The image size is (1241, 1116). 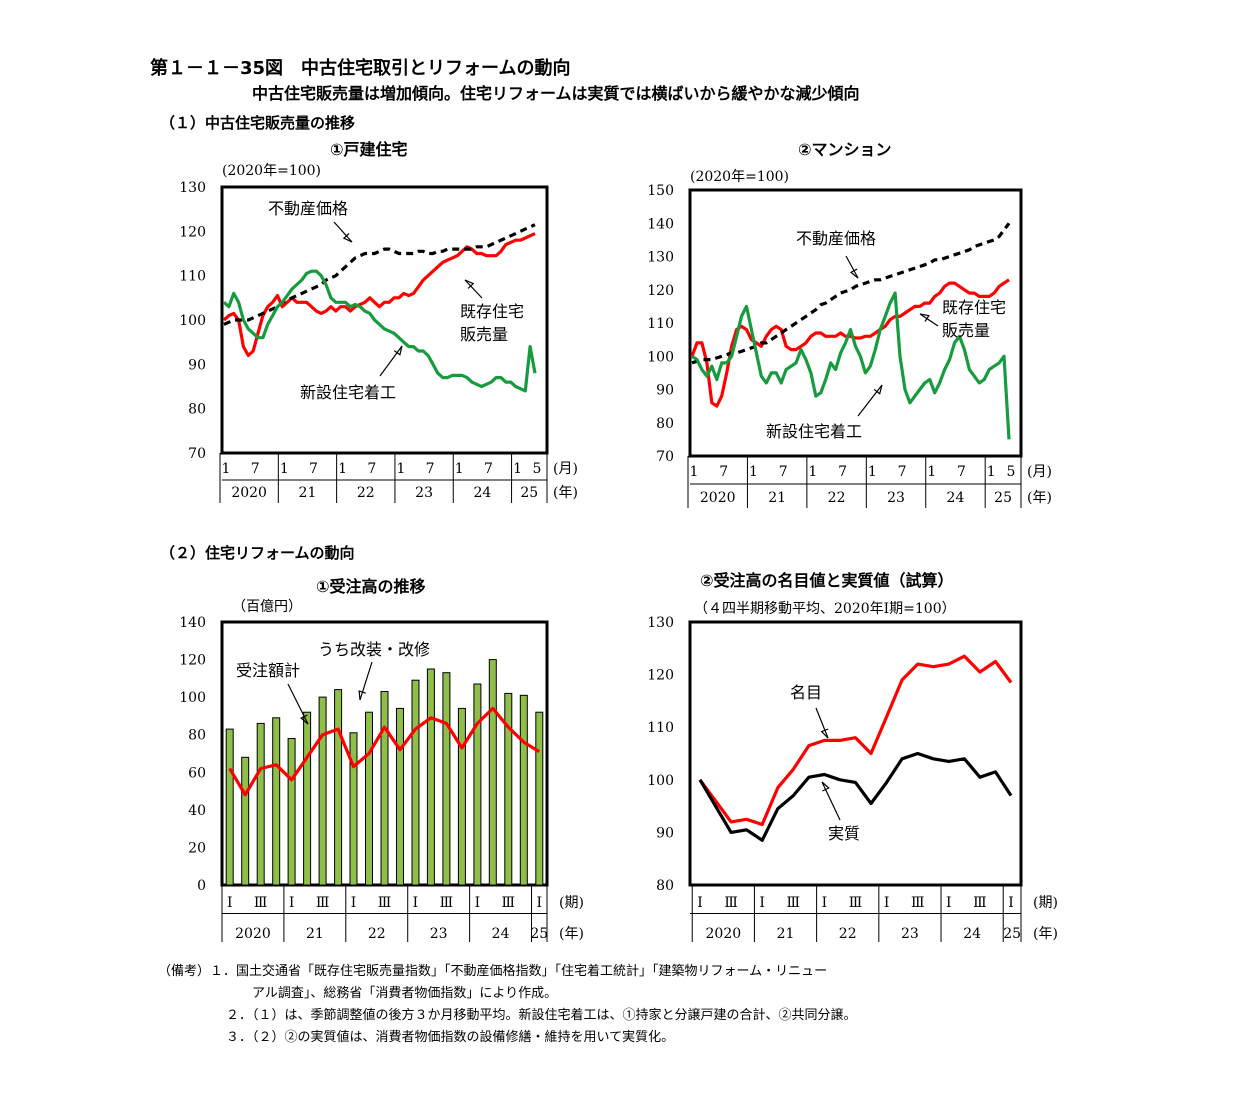 What do you see at coordinates (660, 676) in the screenshot?
I see `panel4-ytick-label: 120` at bounding box center [660, 676].